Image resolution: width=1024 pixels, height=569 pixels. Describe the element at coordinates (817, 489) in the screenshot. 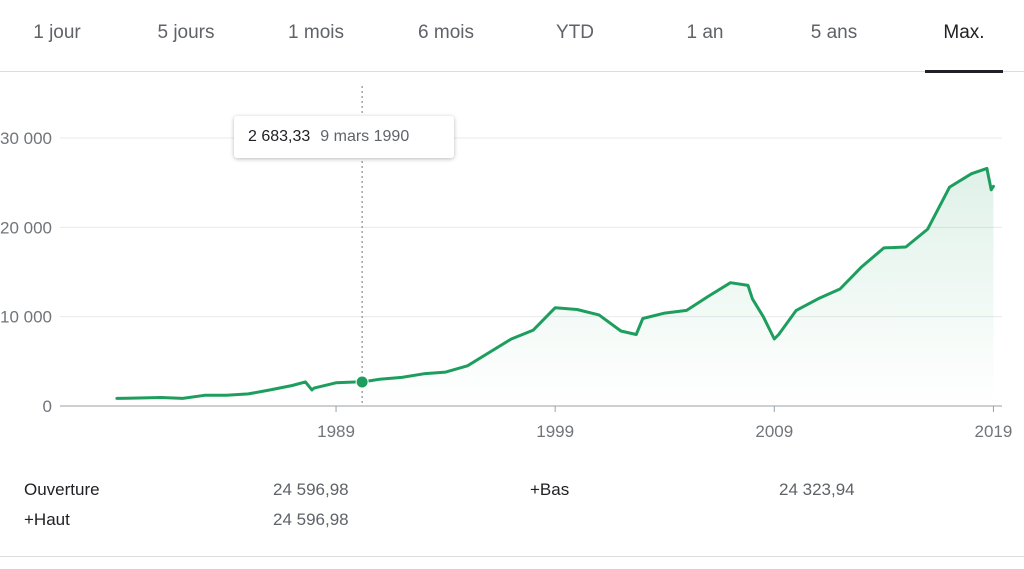

I see `low-value: 24 323,94` at that location.